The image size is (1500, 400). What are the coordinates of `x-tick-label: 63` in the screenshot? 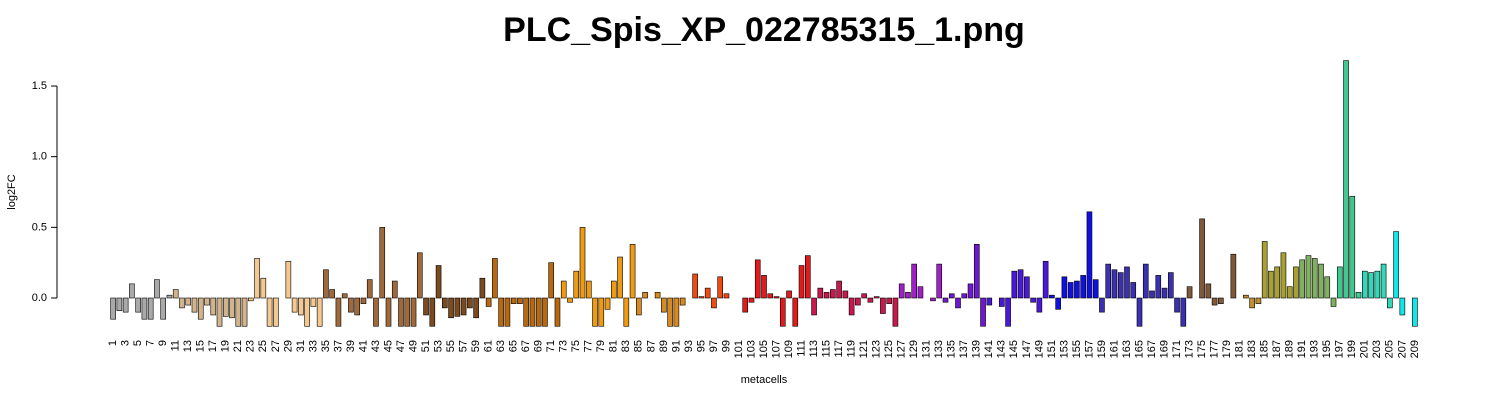 It's located at (501, 346).